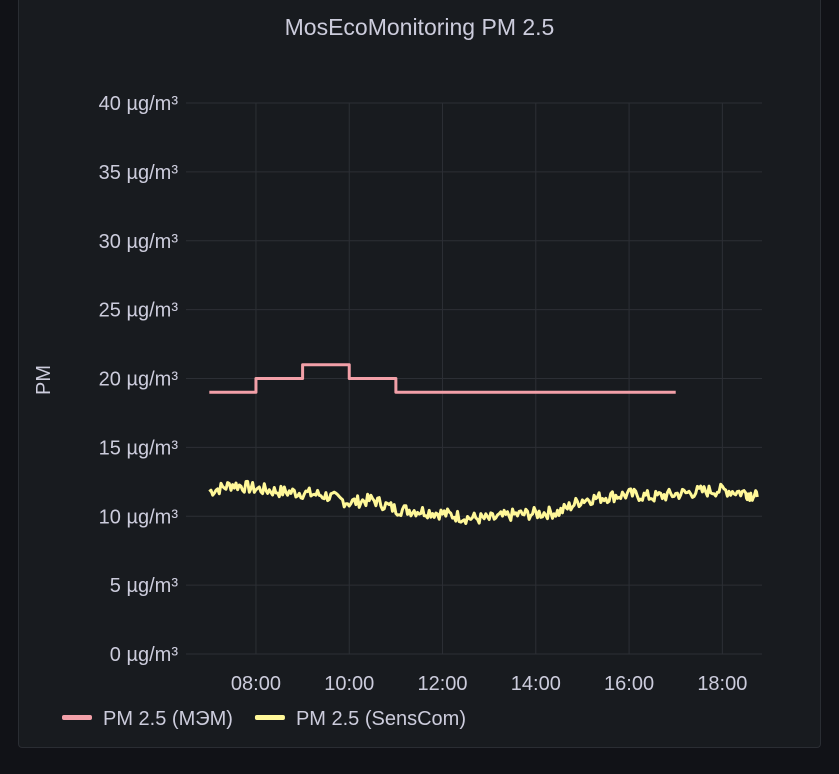 This screenshot has width=839, height=774. Describe the element at coordinates (139, 311) in the screenshot. I see `y-tick-label: 25 µg/m³` at that location.